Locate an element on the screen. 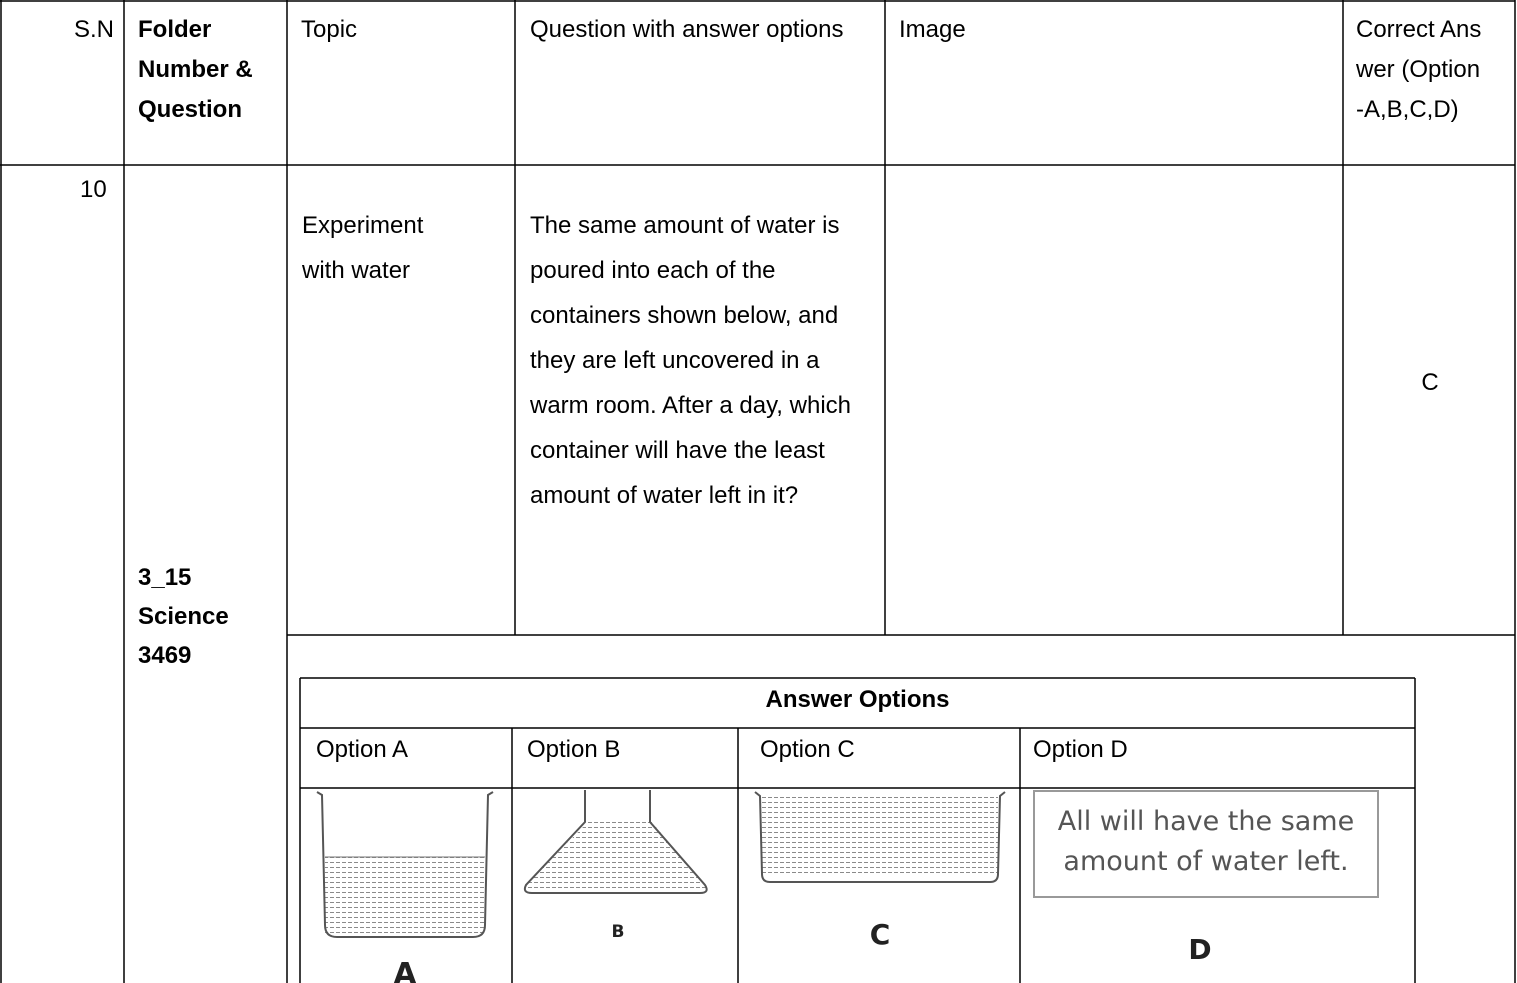 This screenshot has width=1517, height=983. correct-answer: C is located at coordinates (1429, 383).